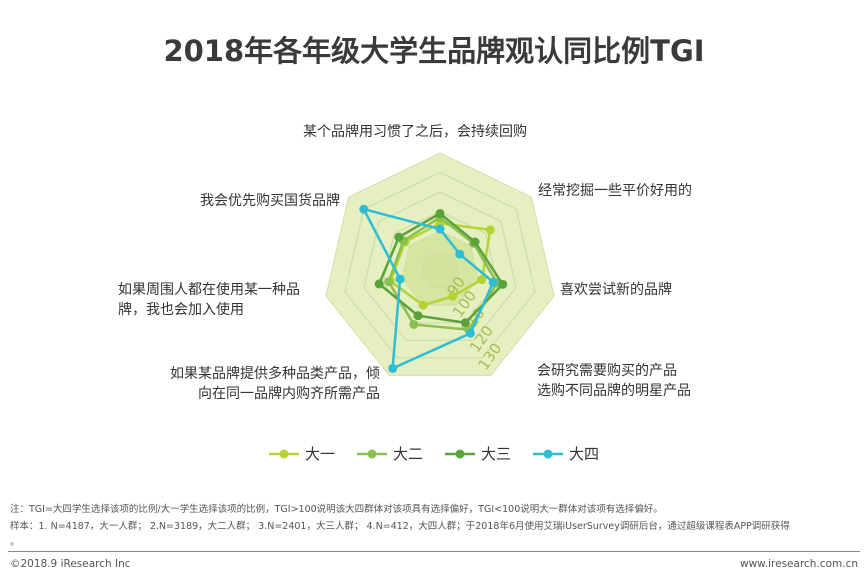  I want to click on legend-label: 大三, so click(496, 454).